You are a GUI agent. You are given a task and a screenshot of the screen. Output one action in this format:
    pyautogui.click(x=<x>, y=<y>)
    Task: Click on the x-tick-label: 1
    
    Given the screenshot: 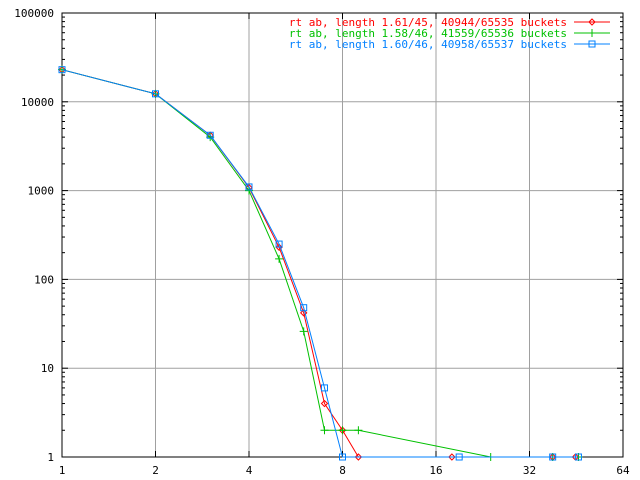 What is the action you would take?
    pyautogui.click(x=62, y=470)
    